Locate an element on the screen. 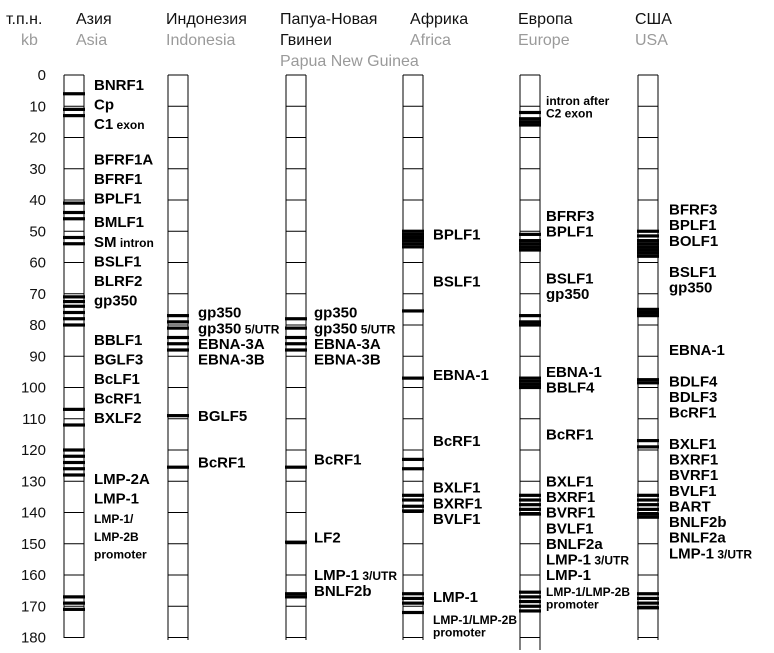  column-title-en: Europe is located at coordinates (544, 40).